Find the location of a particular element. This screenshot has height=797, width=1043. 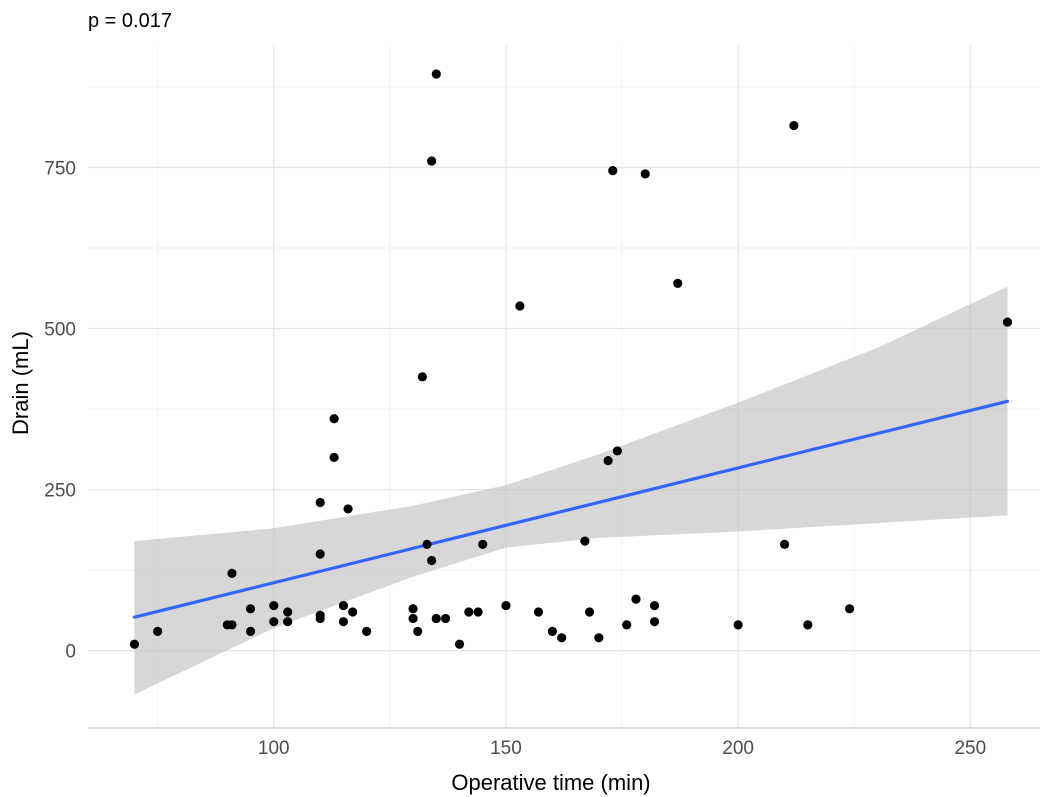

chart-subtitle: p = 0.017 is located at coordinates (130, 21).